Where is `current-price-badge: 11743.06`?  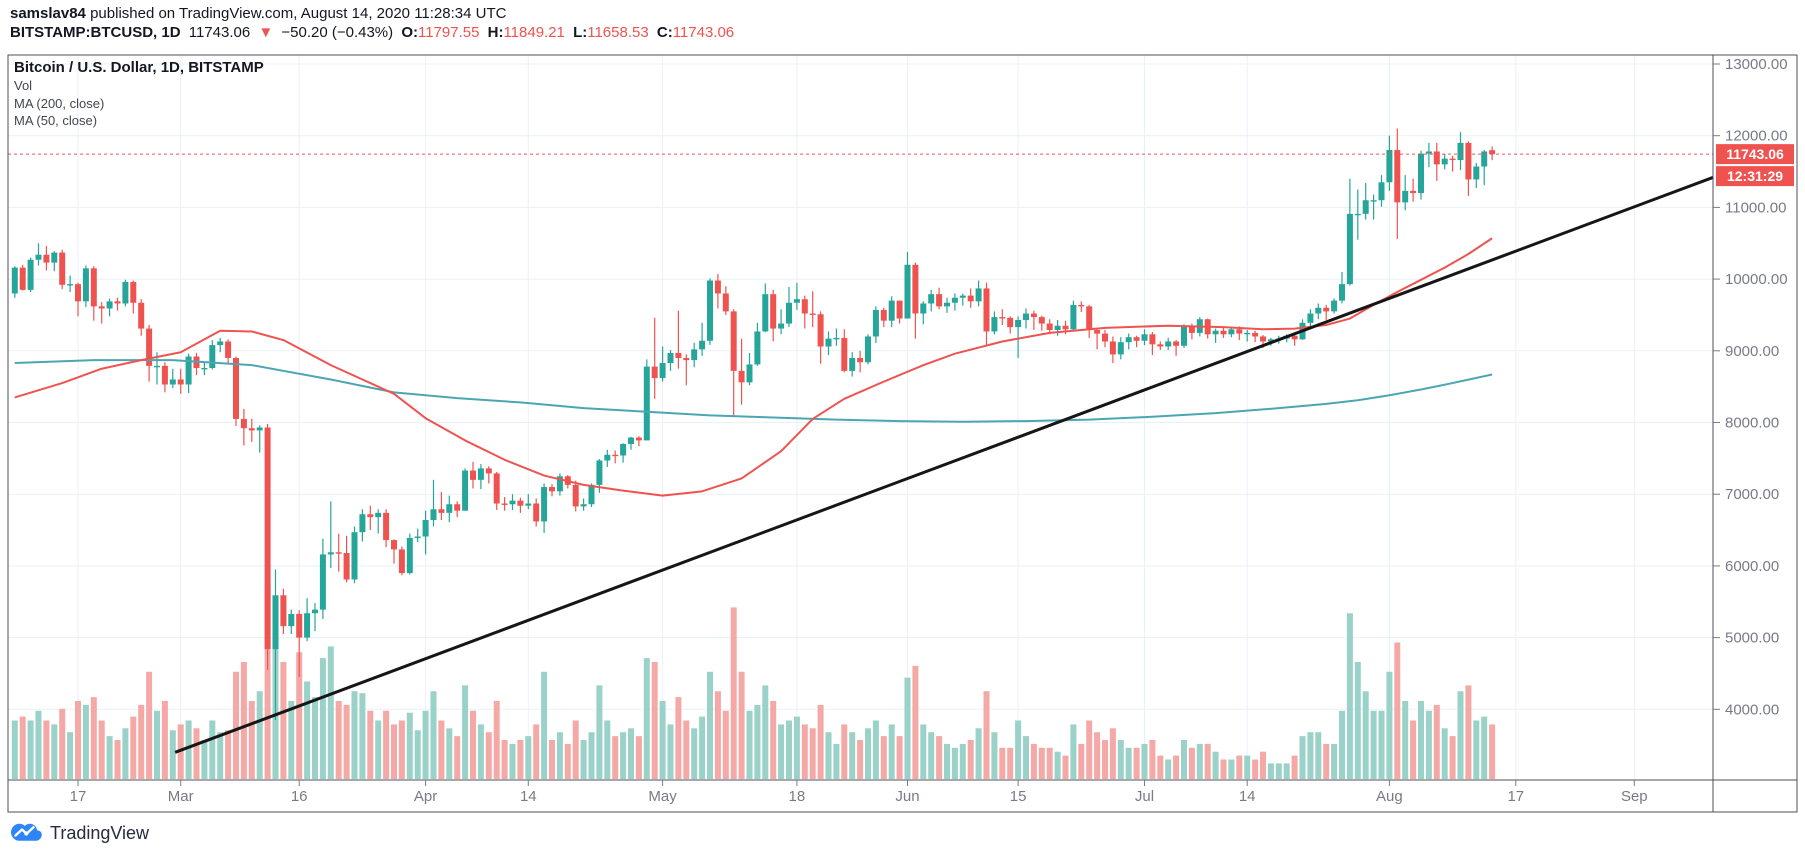 current-price-badge: 11743.06 is located at coordinates (1755, 154).